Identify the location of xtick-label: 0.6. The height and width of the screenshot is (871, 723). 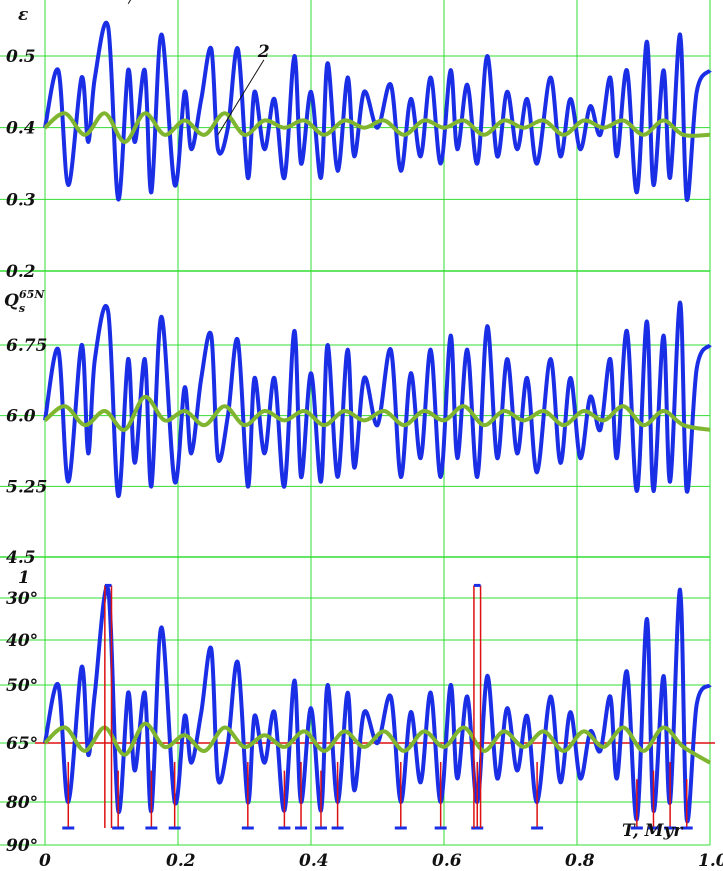
(447, 861).